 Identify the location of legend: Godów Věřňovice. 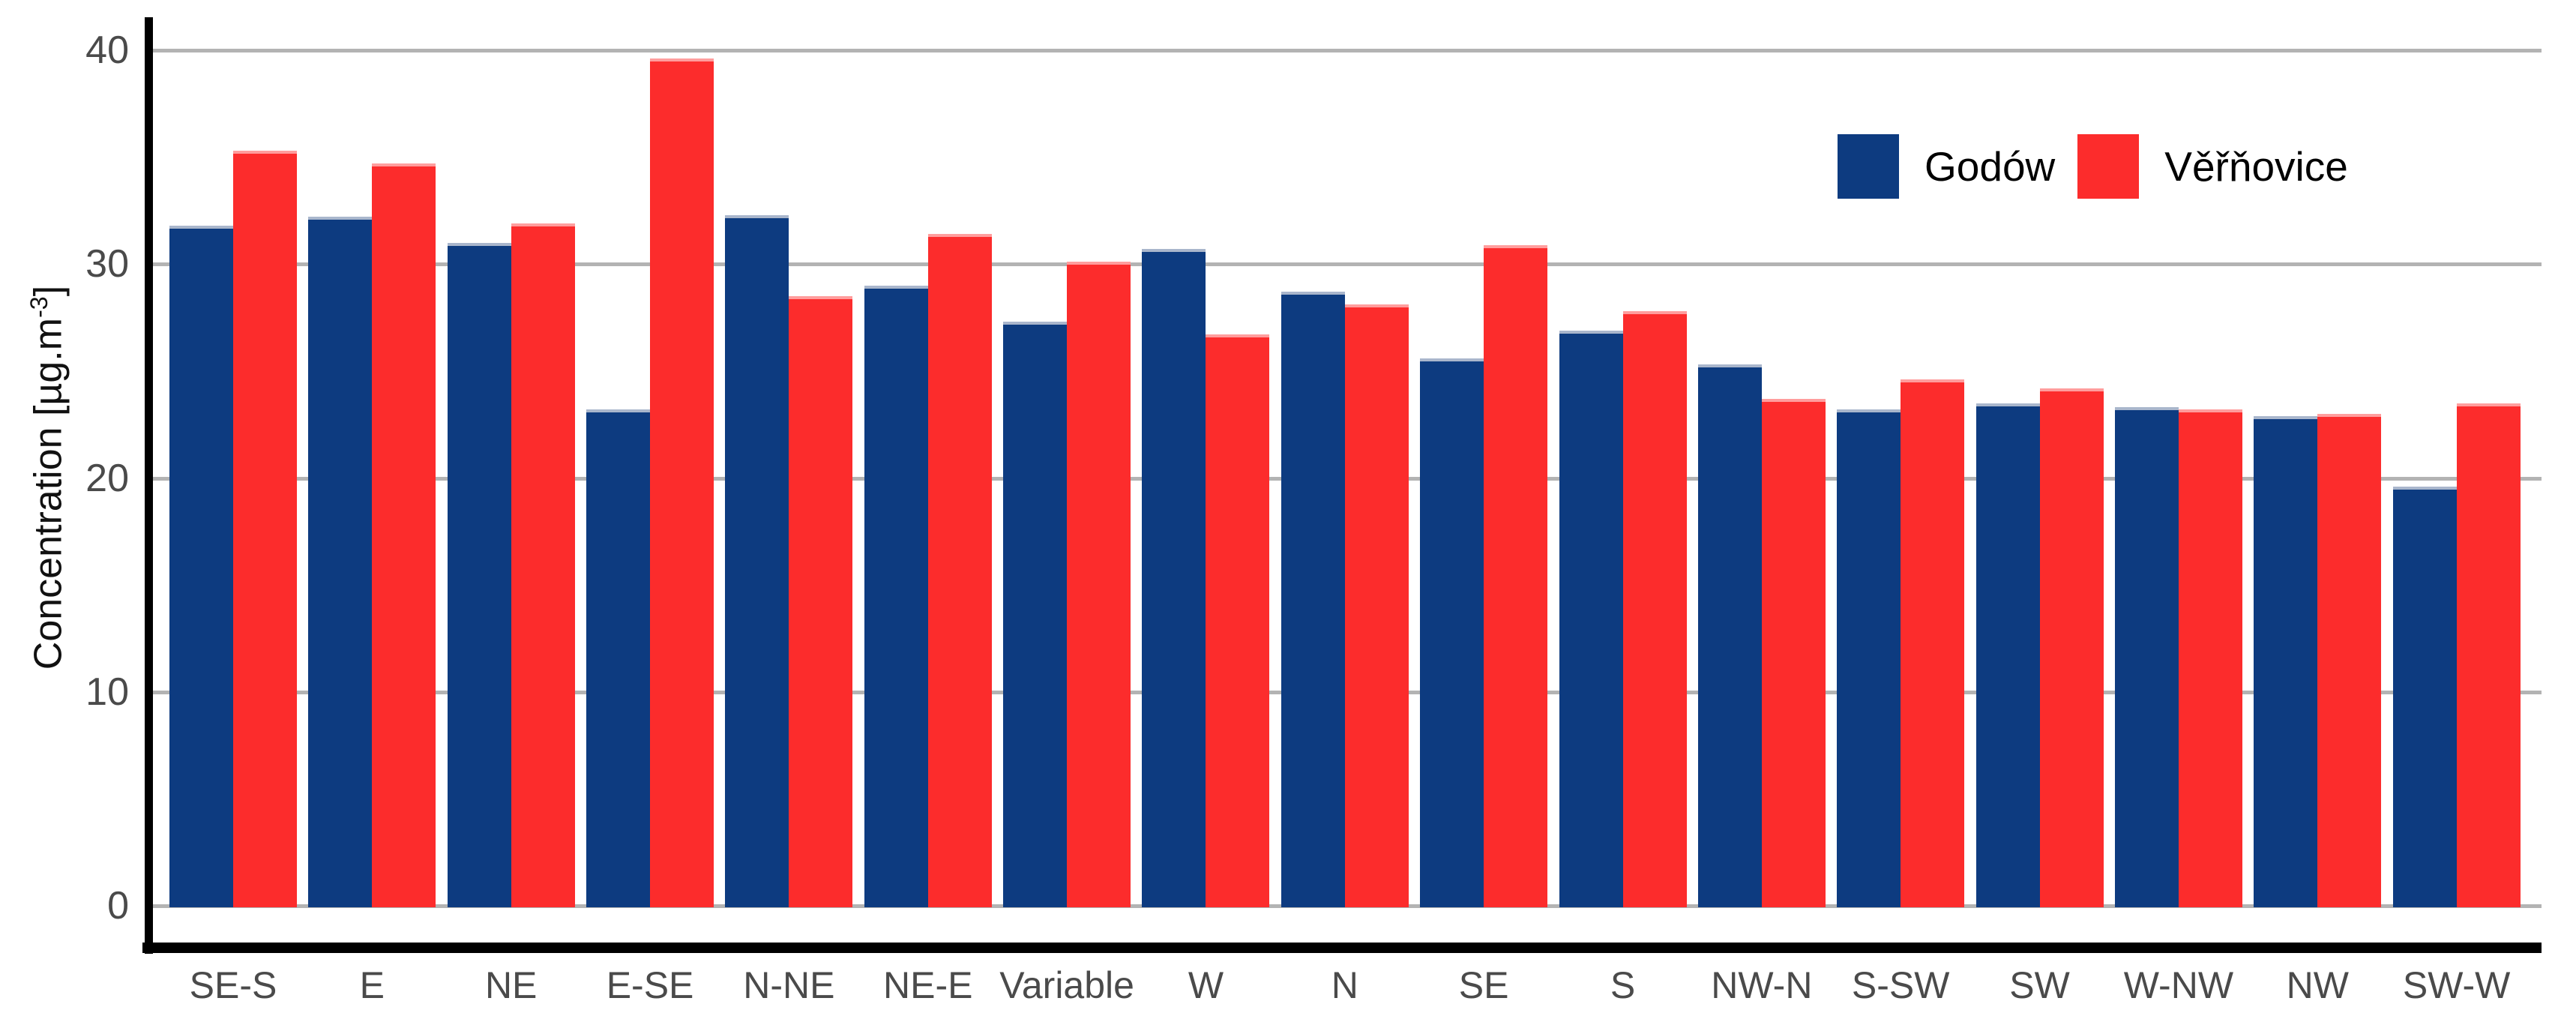
(2104, 166).